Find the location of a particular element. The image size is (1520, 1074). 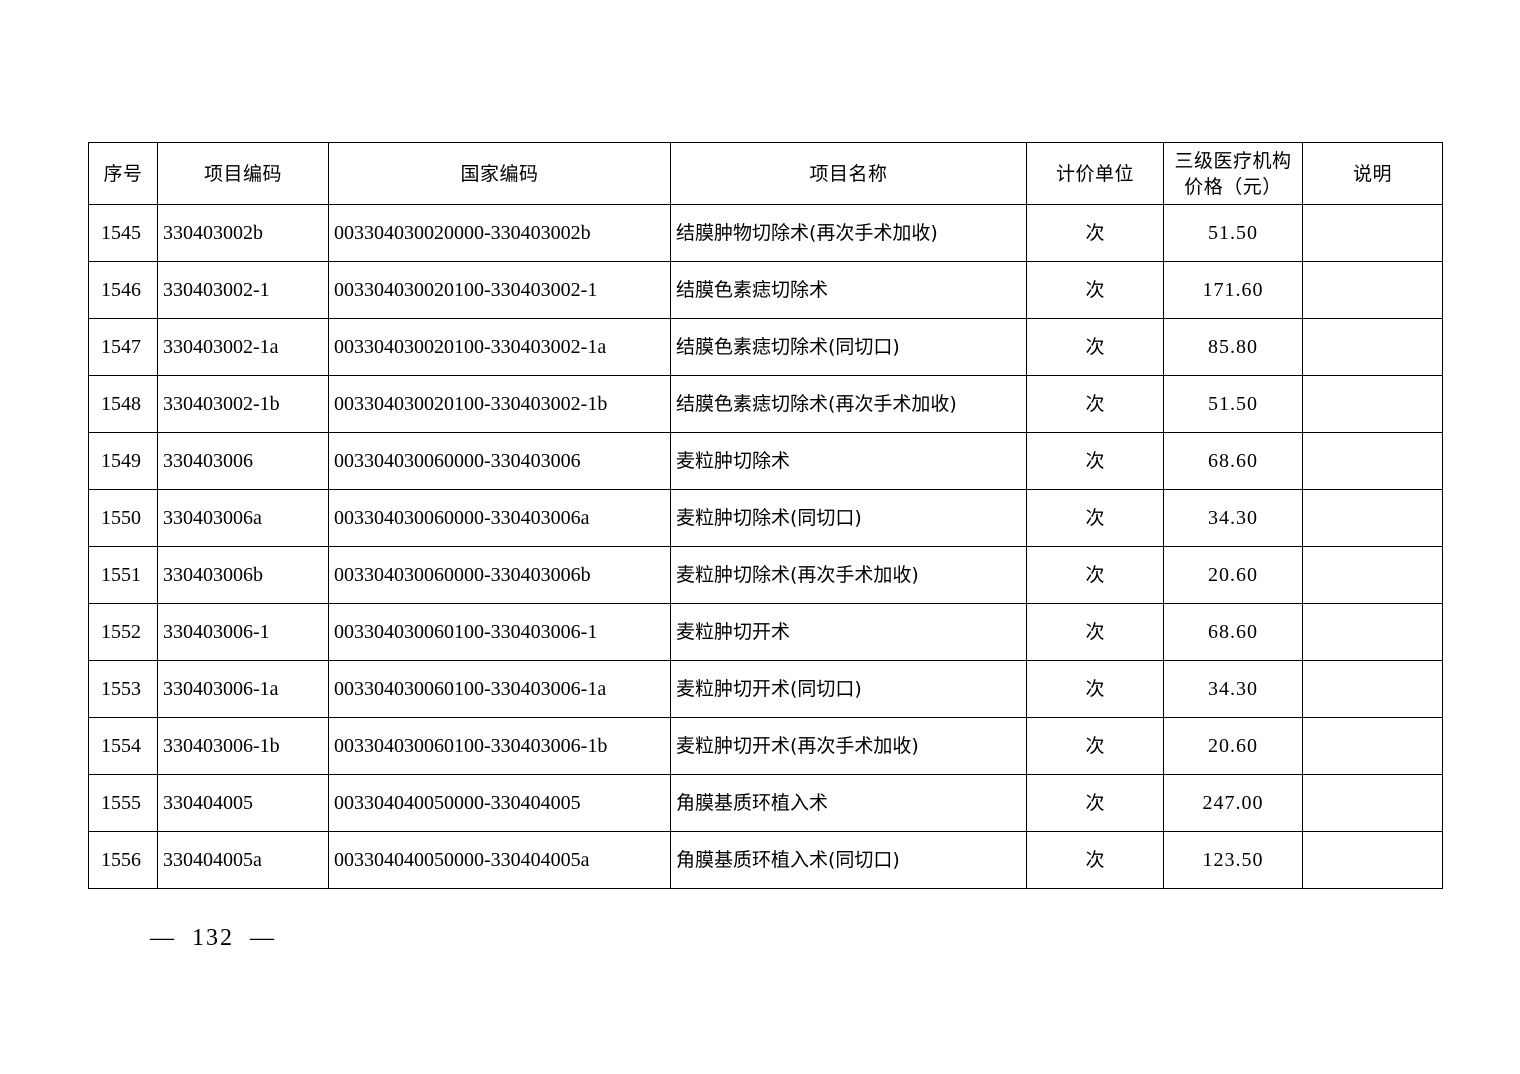

cell-item-code: 330403006-1a is located at coordinates (243, 689).